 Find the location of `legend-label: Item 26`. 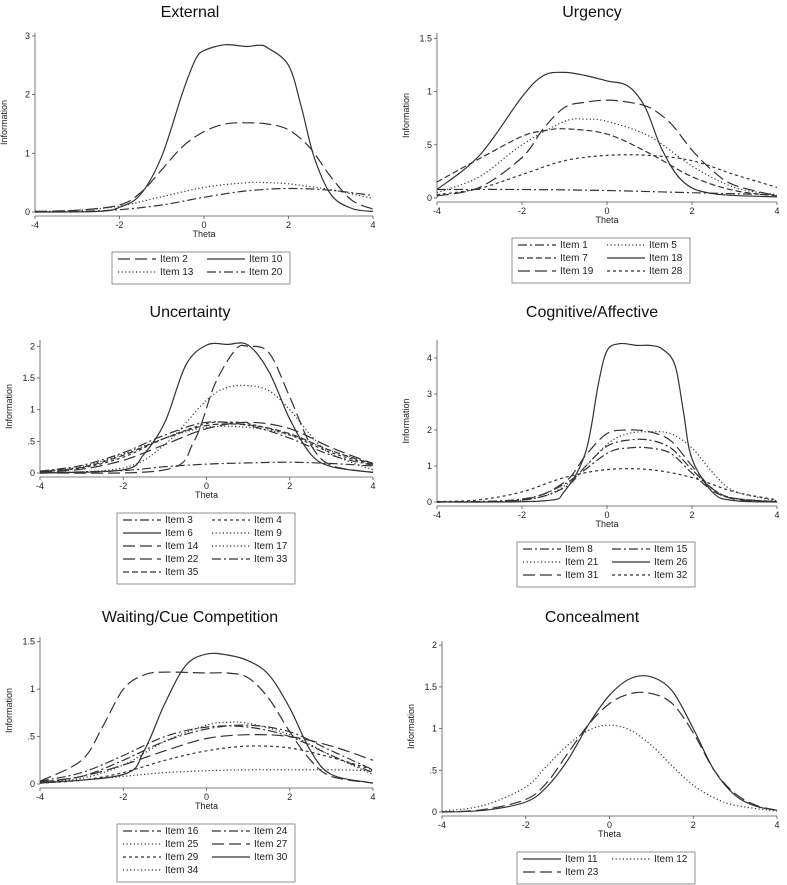

legend-label: Item 26 is located at coordinates (671, 562).